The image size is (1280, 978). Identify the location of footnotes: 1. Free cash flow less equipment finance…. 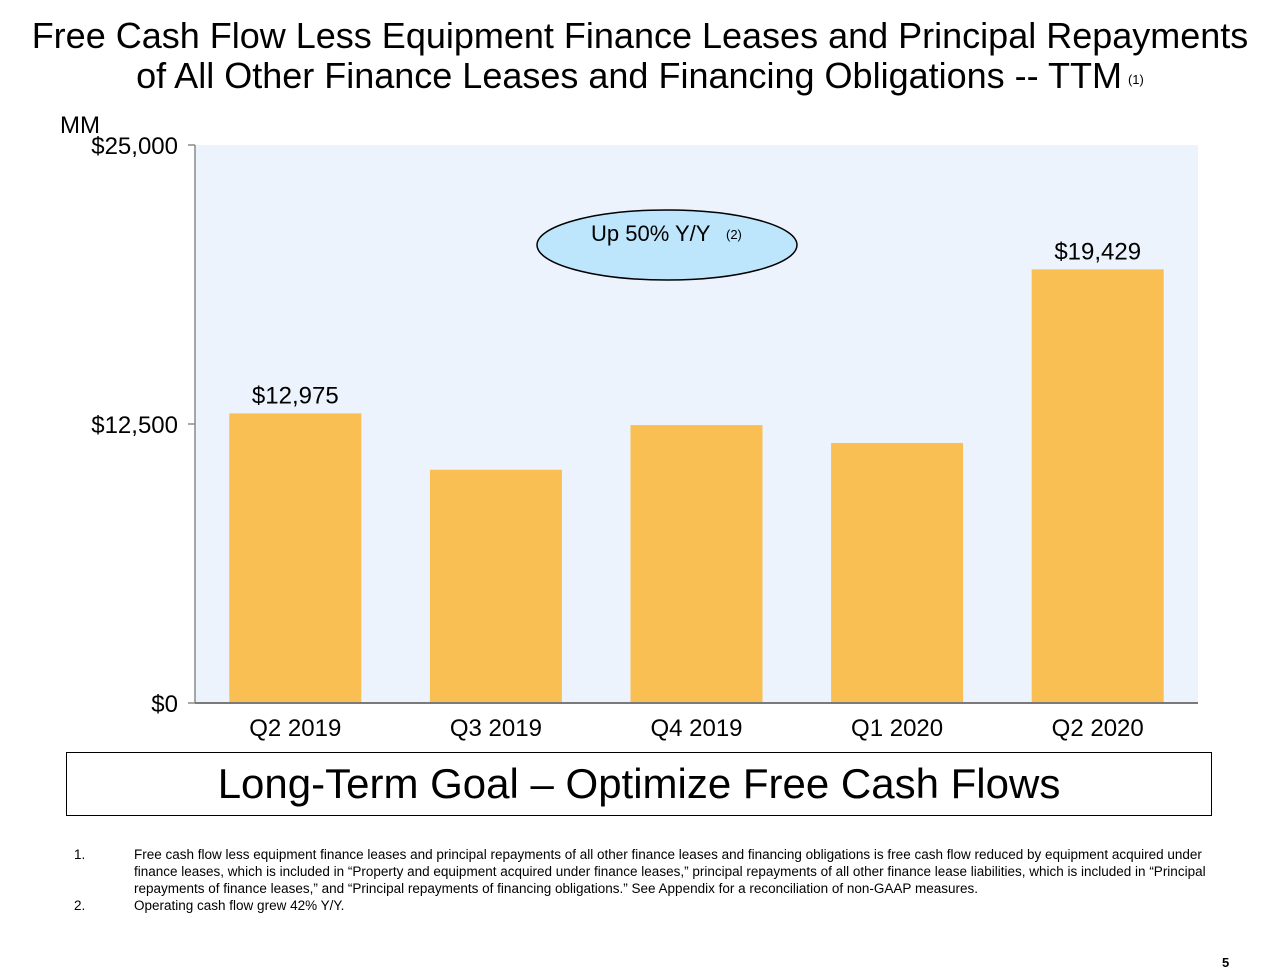
(644, 880).